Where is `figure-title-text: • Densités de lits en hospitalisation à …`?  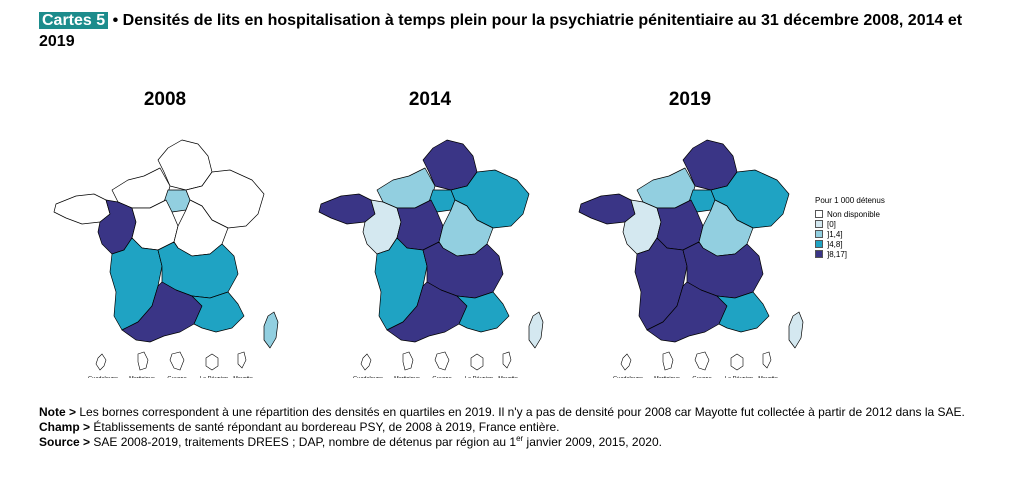
figure-title-text: • Densités de lits en hospitalisation à … is located at coordinates (501, 31).